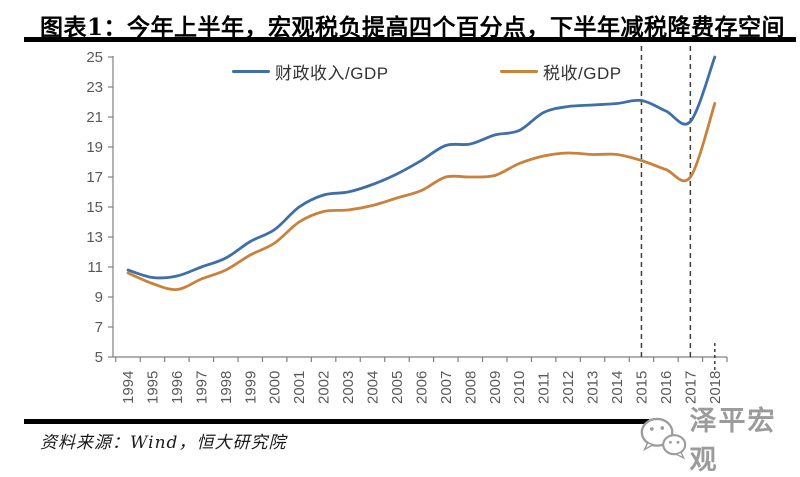 Image resolution: width=800 pixels, height=477 pixels. What do you see at coordinates (410, 39) in the screenshot?
I see `title-divider-rule` at bounding box center [410, 39].